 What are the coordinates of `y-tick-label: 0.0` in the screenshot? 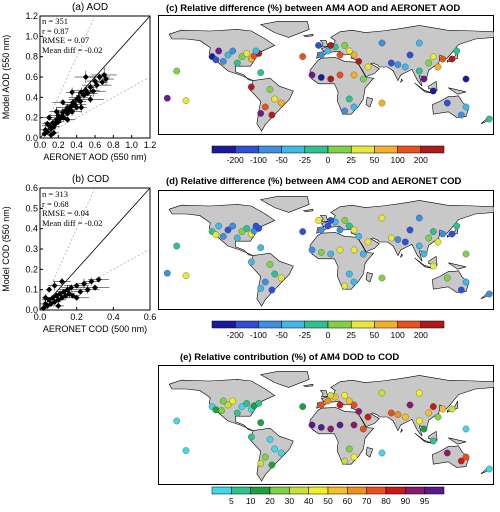 It's located at (31, 138).